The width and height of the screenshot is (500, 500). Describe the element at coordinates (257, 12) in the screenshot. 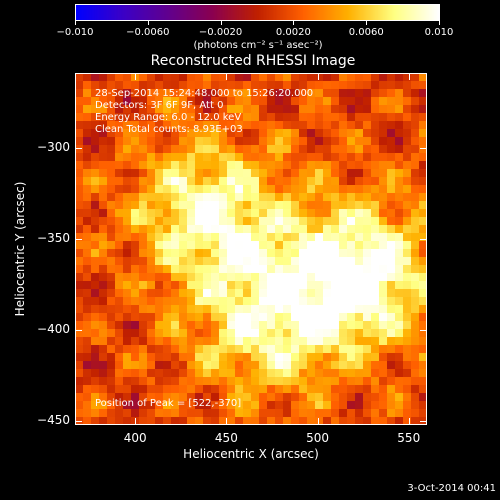

I see `colorbar` at that location.